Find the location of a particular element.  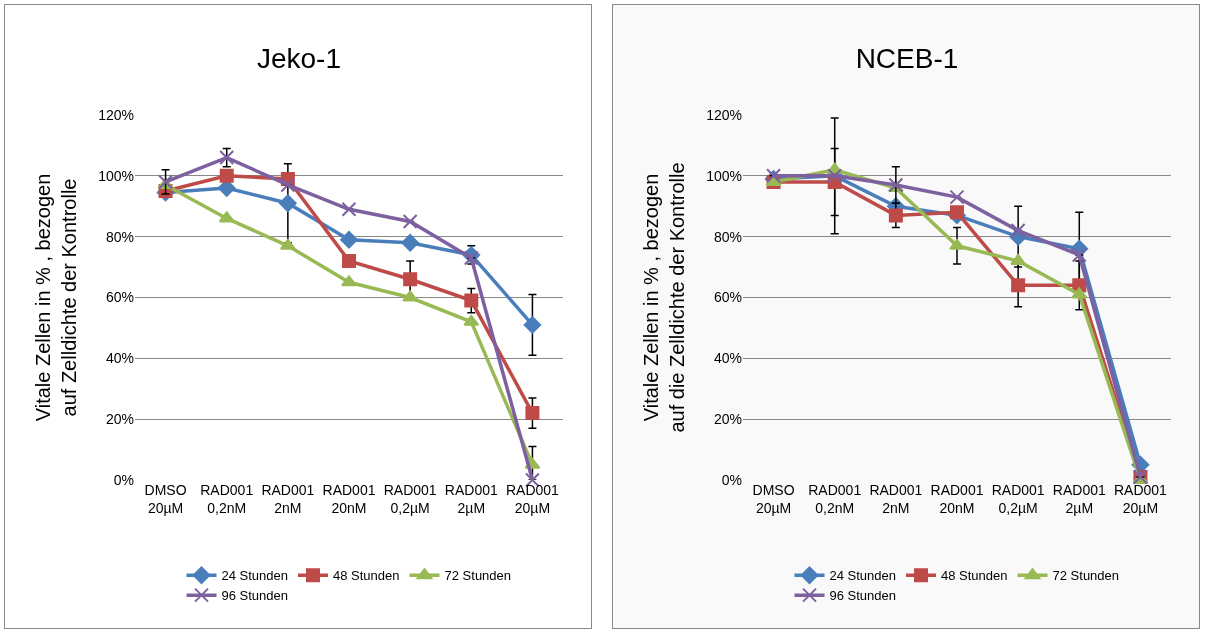

chart-title: NCEB-1 is located at coordinates (907, 59).